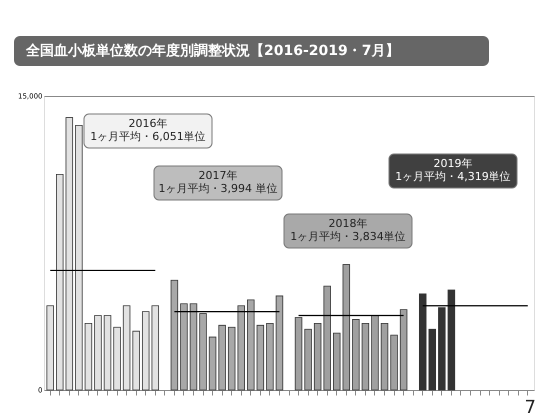  What do you see at coordinates (530, 407) in the screenshot?
I see `text: 7` at bounding box center [530, 407].